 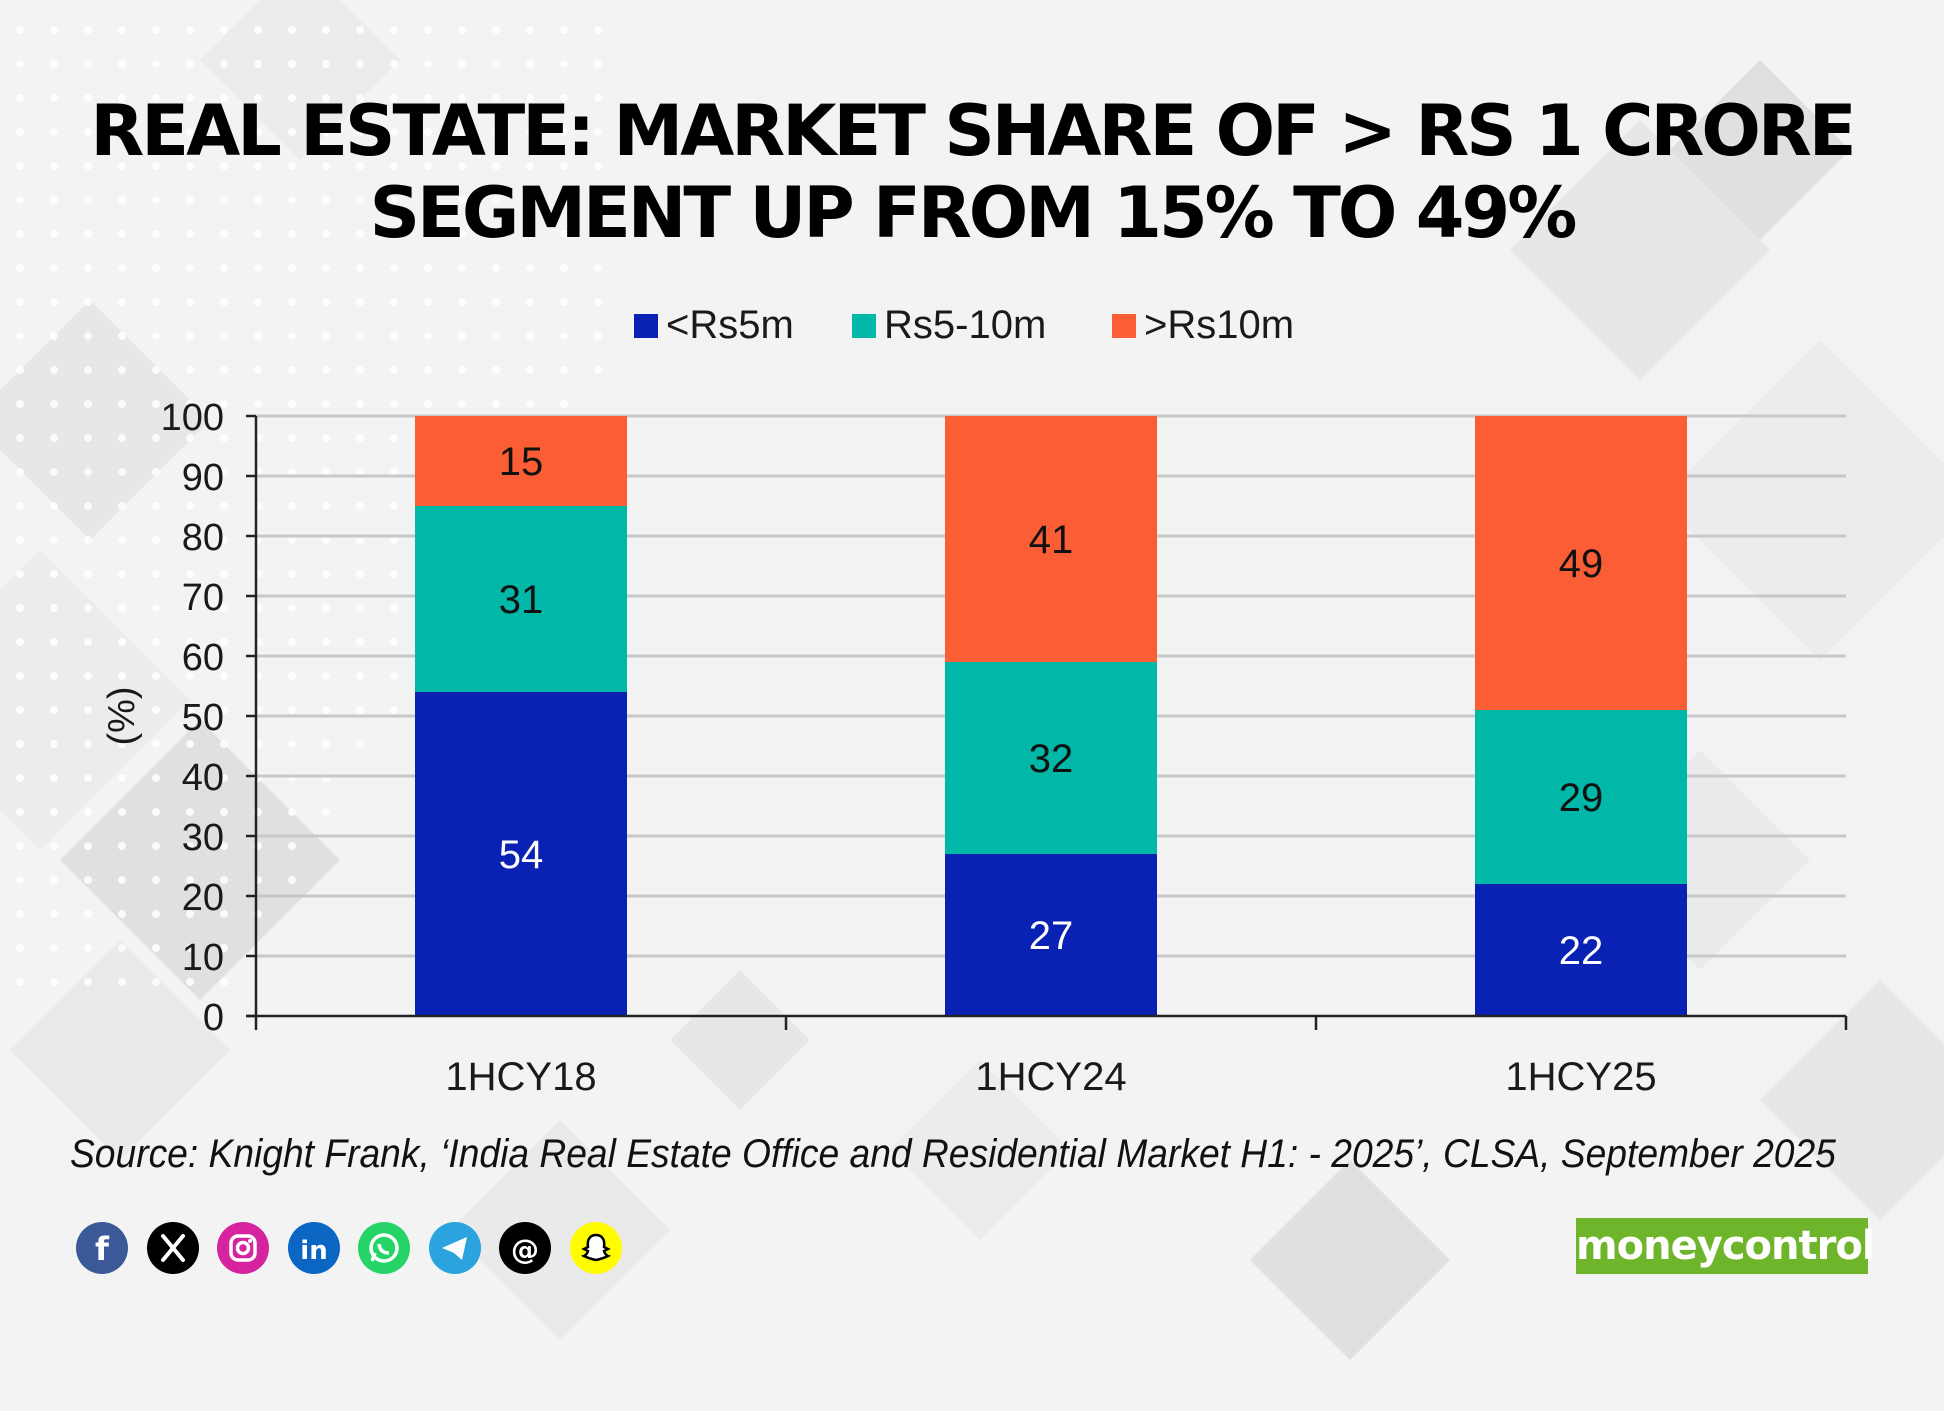 I want to click on instagram-icon, so click(x=243, y=1248).